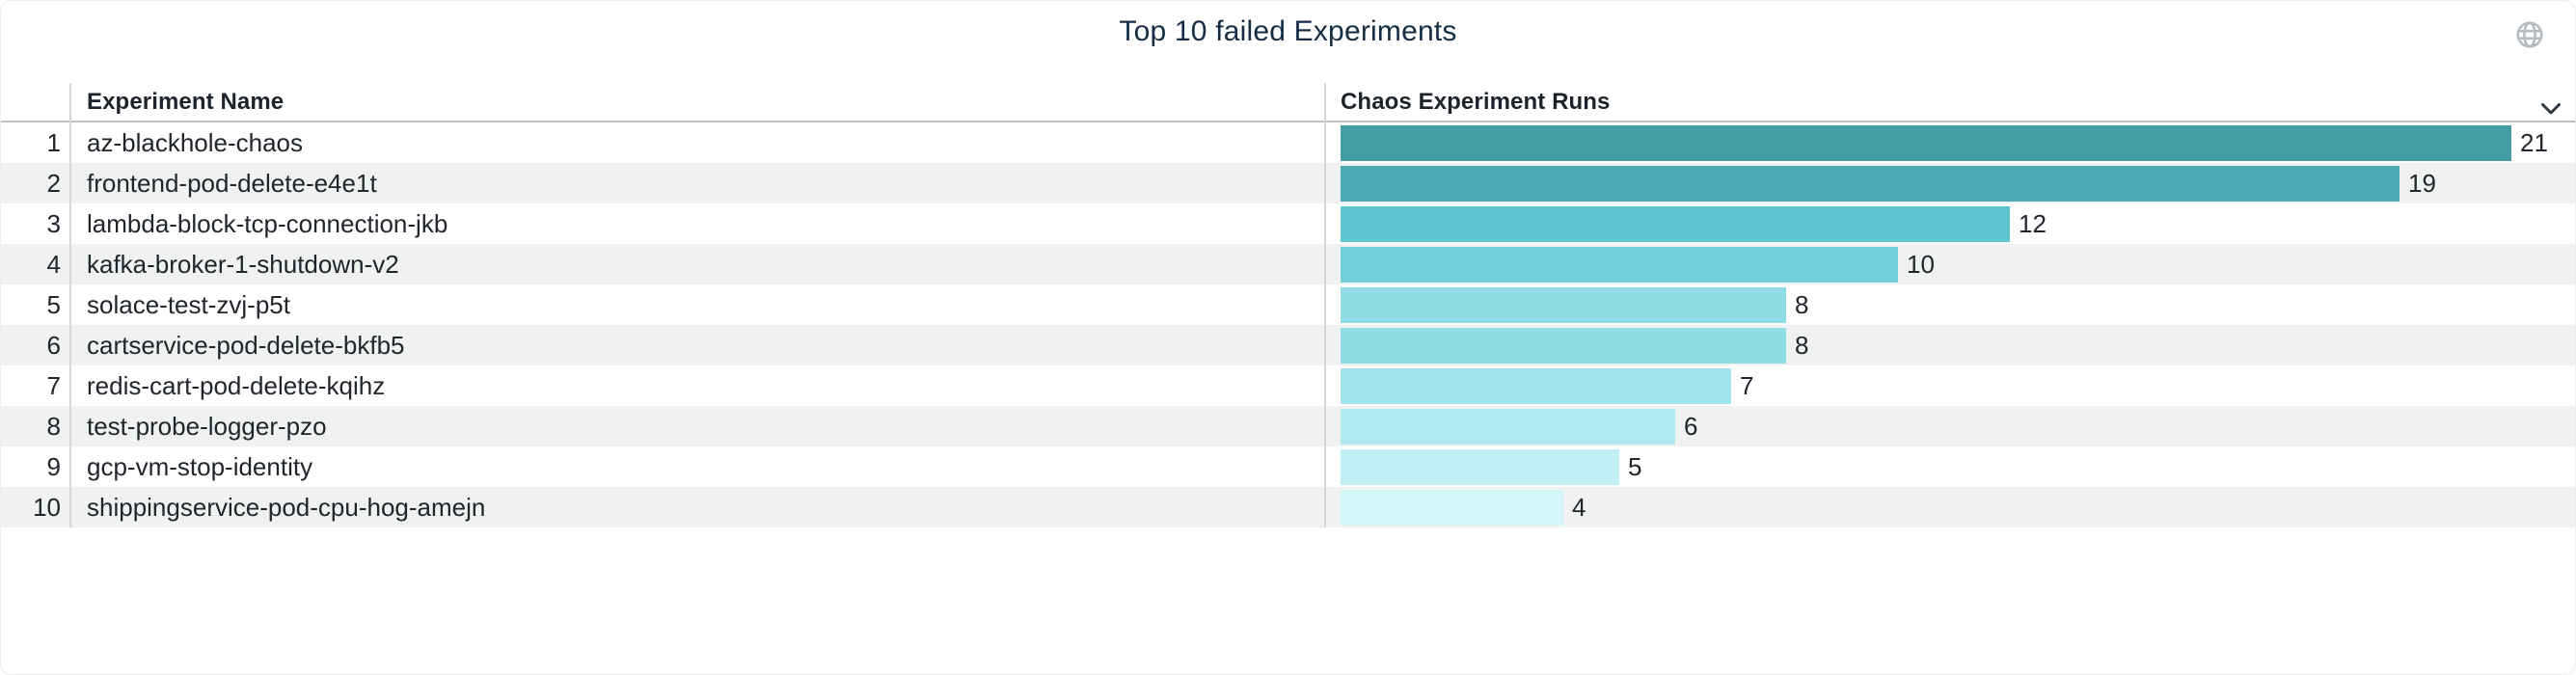 The width and height of the screenshot is (2576, 675). Describe the element at coordinates (232, 183) in the screenshot. I see `experiment-name: frontend-pod-delete-e4e1t` at that location.